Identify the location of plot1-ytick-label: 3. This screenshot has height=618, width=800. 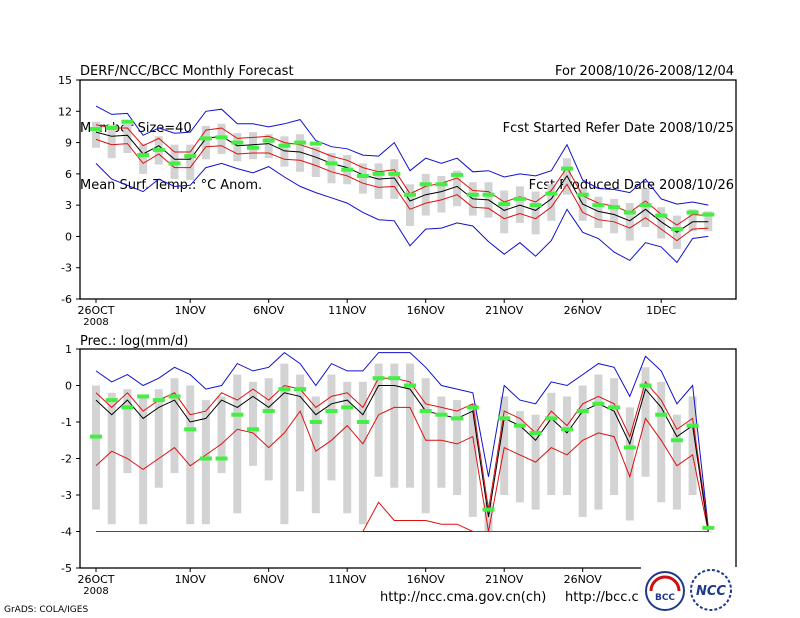
(68, 205).